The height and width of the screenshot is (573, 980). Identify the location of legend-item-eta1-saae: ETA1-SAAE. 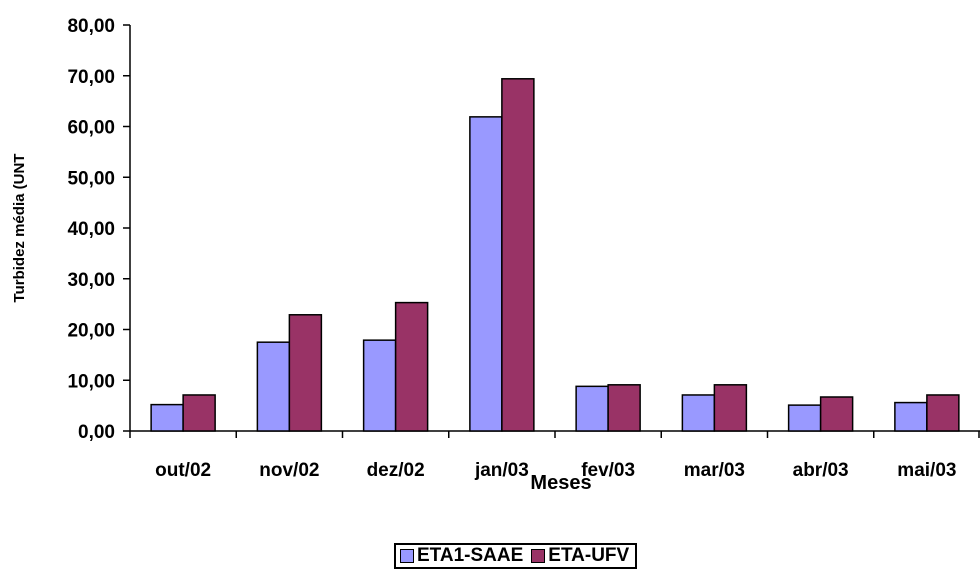
(461, 556).